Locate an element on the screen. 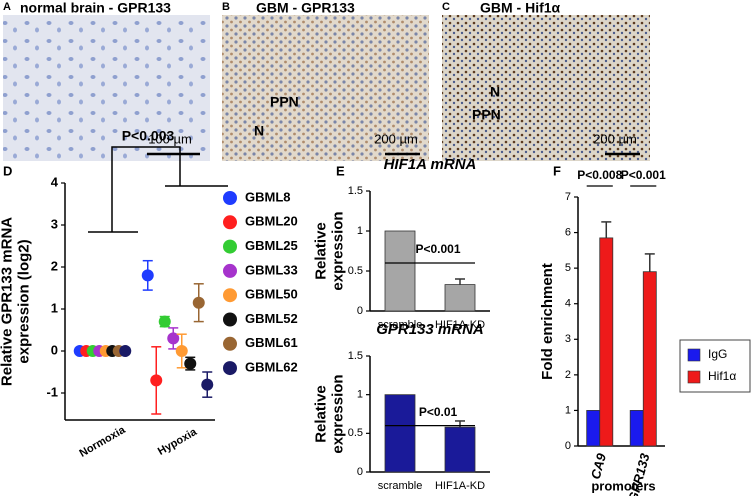  legend-label: IgG is located at coordinates (717, 354).